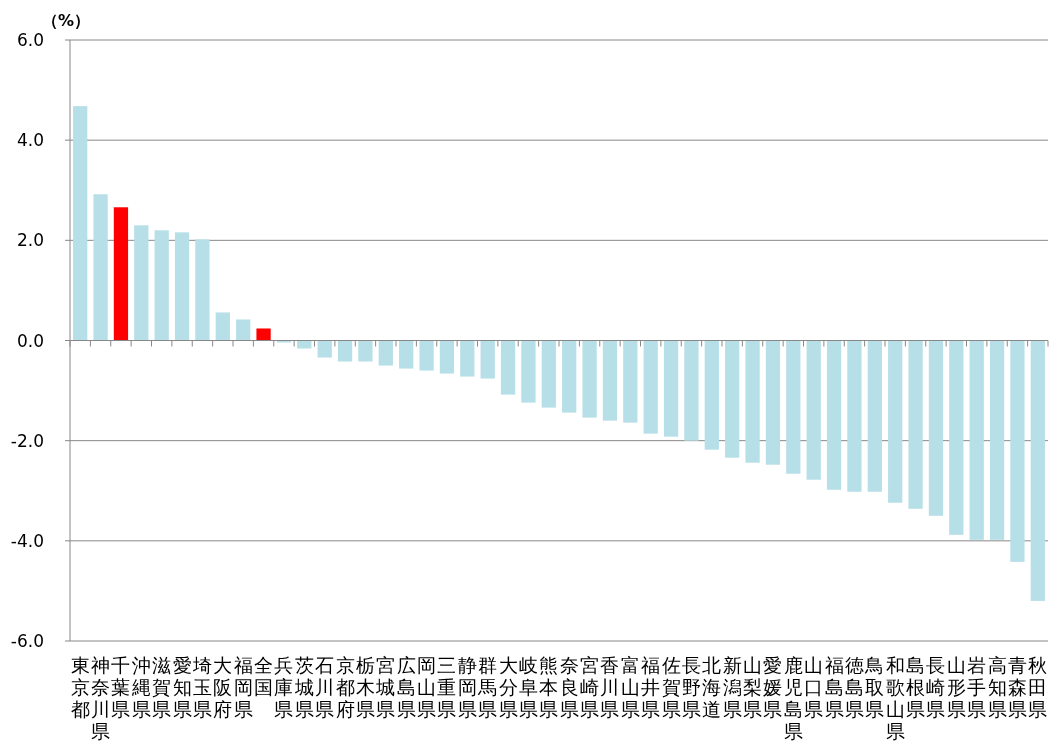  Describe the element at coordinates (447, 687) in the screenshot. I see `x-tick-label: 三重県` at that location.